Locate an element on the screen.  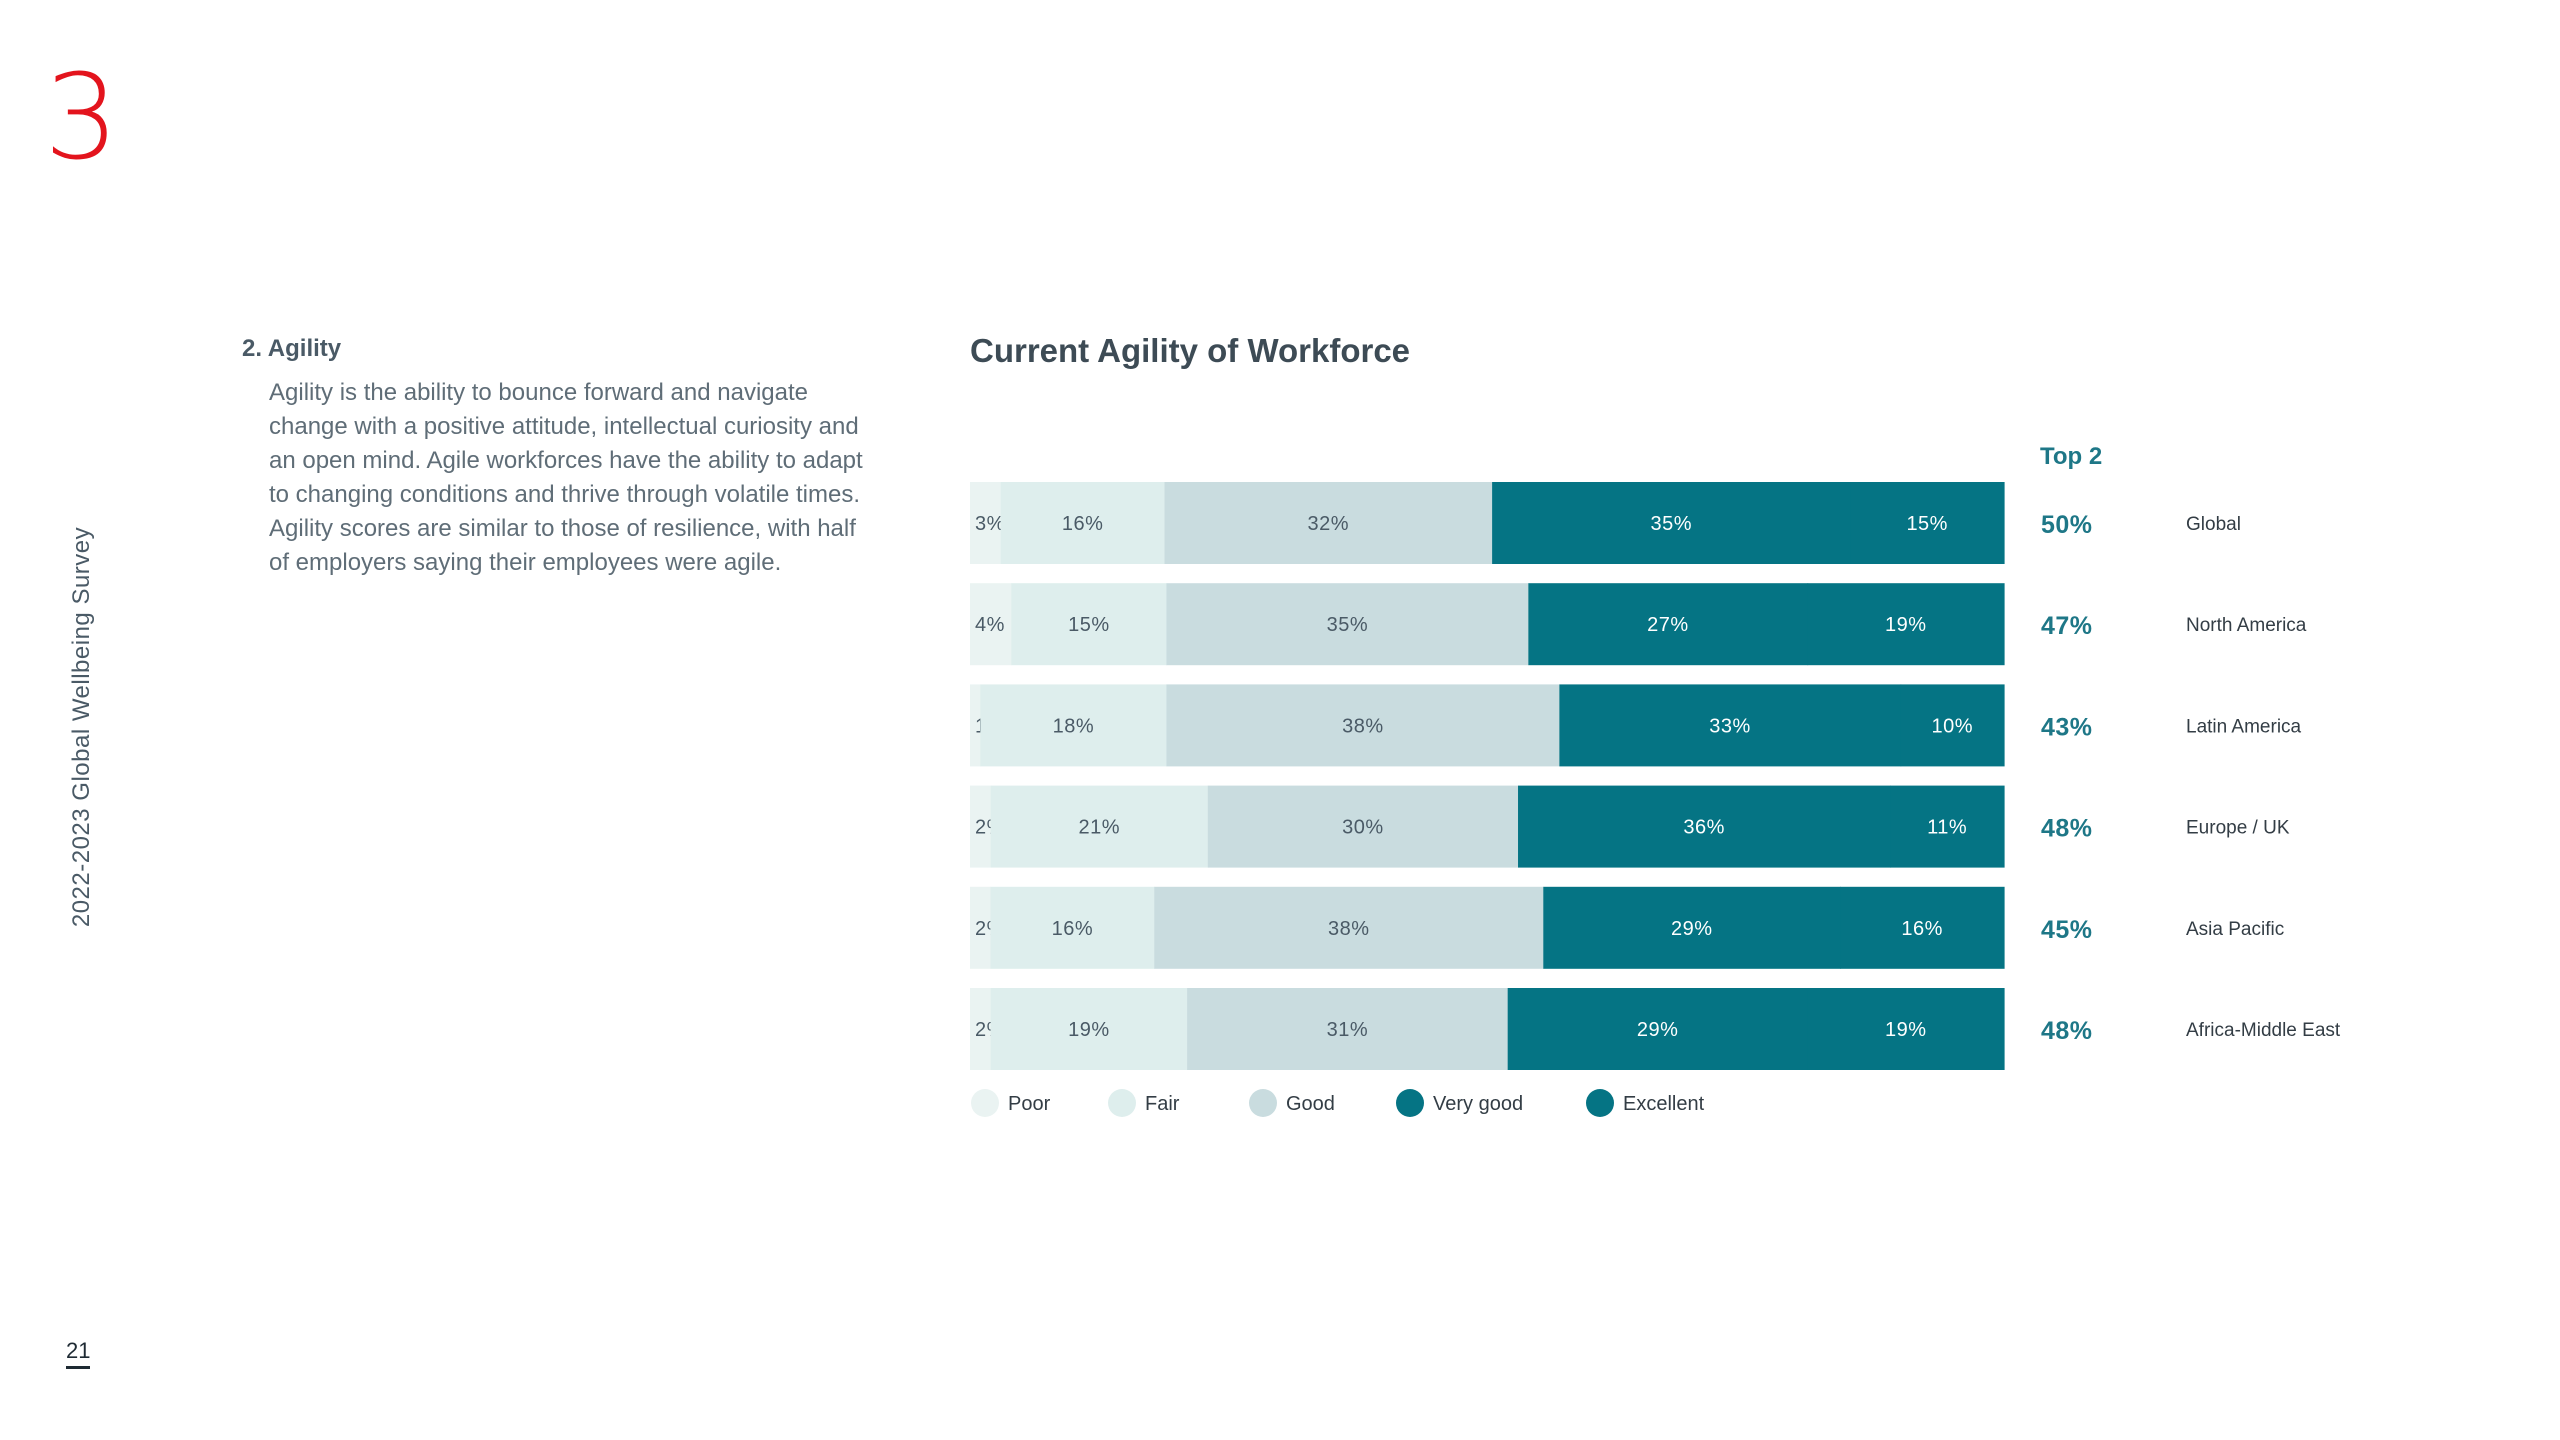
category-label: Asia Pacific is located at coordinates (2235, 929).